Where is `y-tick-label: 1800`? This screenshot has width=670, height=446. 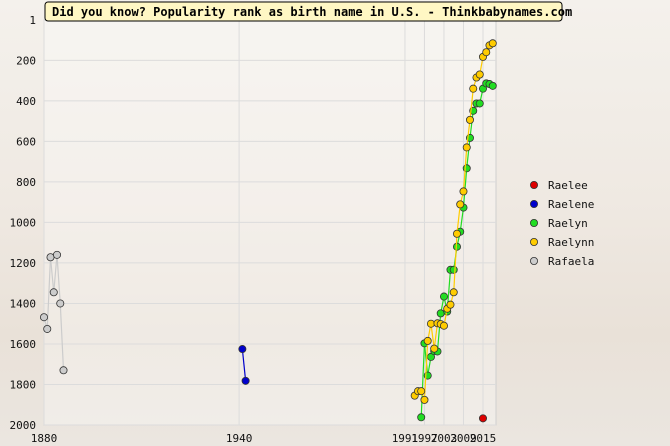 y-tick-label: 1800 is located at coordinates (23, 384).